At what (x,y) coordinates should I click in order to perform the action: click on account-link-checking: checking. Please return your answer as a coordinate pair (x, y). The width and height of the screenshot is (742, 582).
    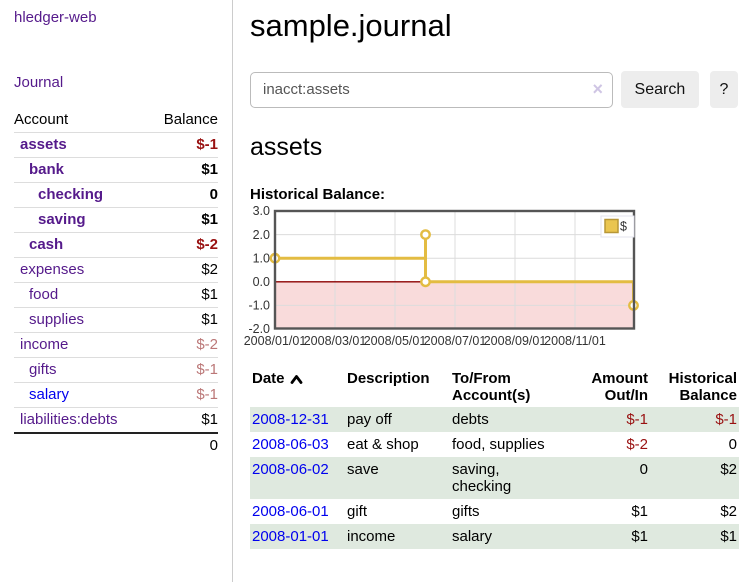
    Looking at the image, I should click on (71, 194).